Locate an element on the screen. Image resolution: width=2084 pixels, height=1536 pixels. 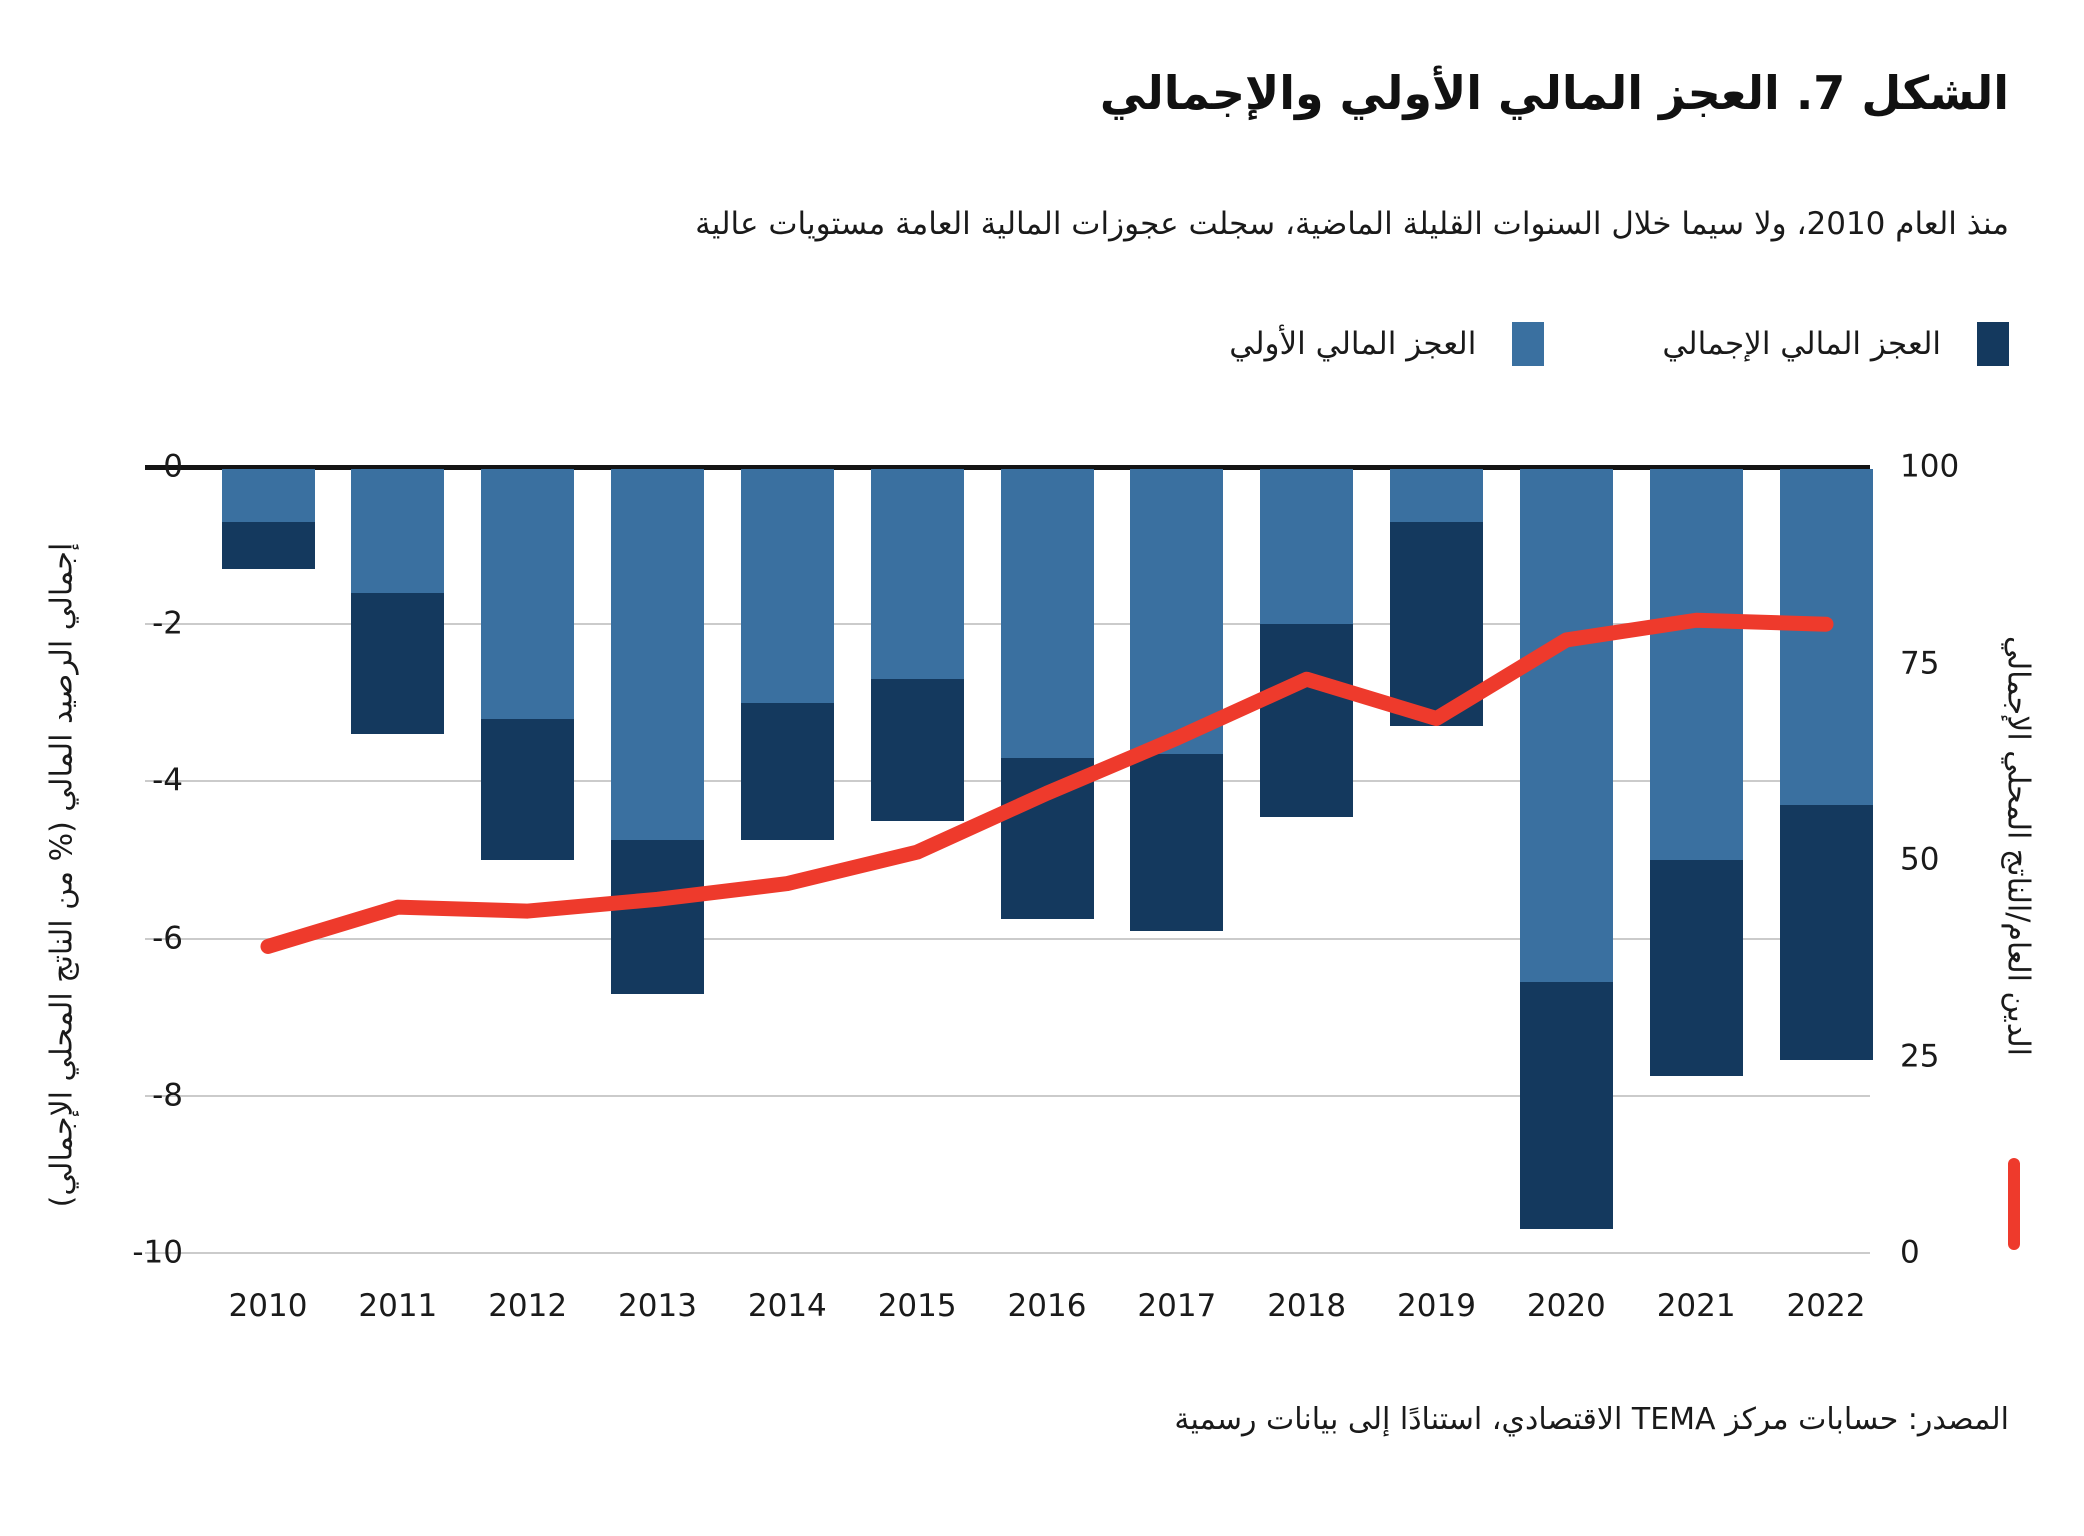
year-label-2017: 2017 is located at coordinates (1177, 1306).